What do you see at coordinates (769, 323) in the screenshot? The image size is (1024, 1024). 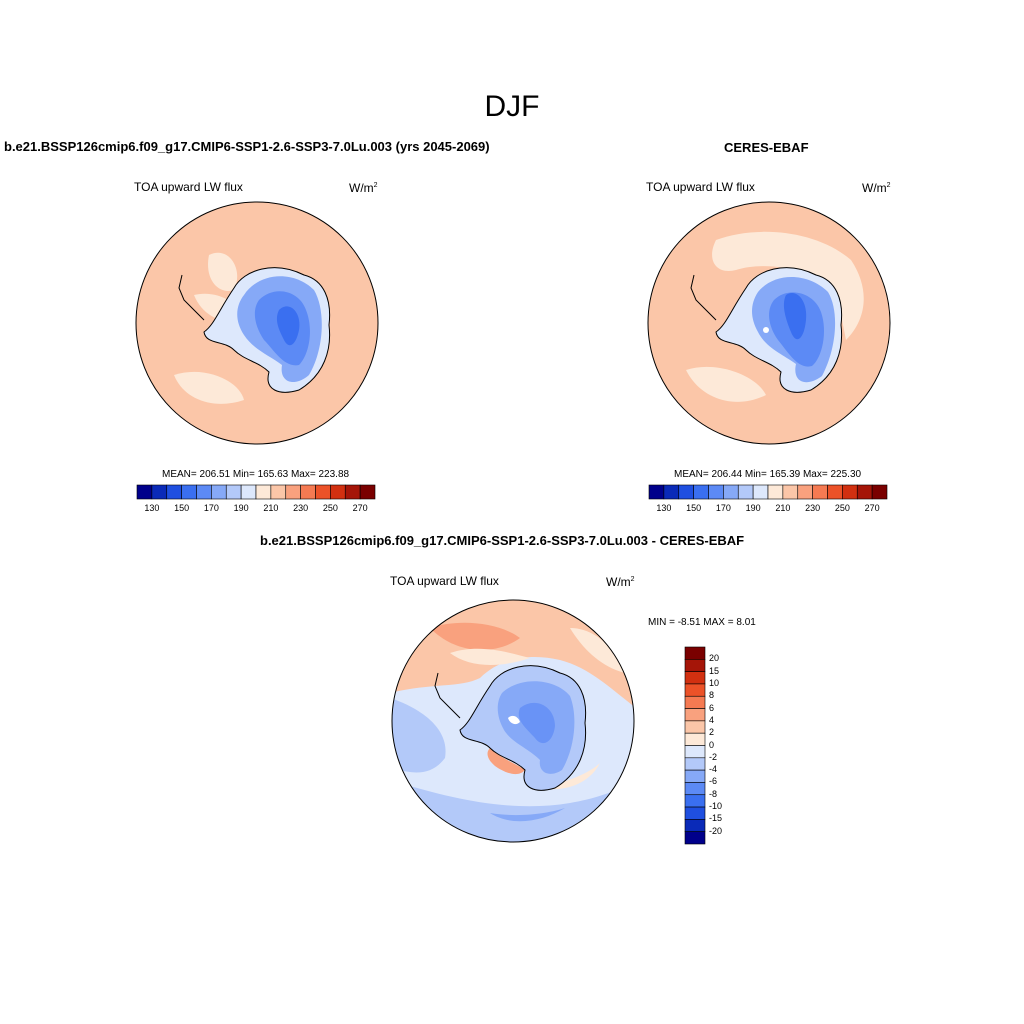 I see `panel-2-map` at bounding box center [769, 323].